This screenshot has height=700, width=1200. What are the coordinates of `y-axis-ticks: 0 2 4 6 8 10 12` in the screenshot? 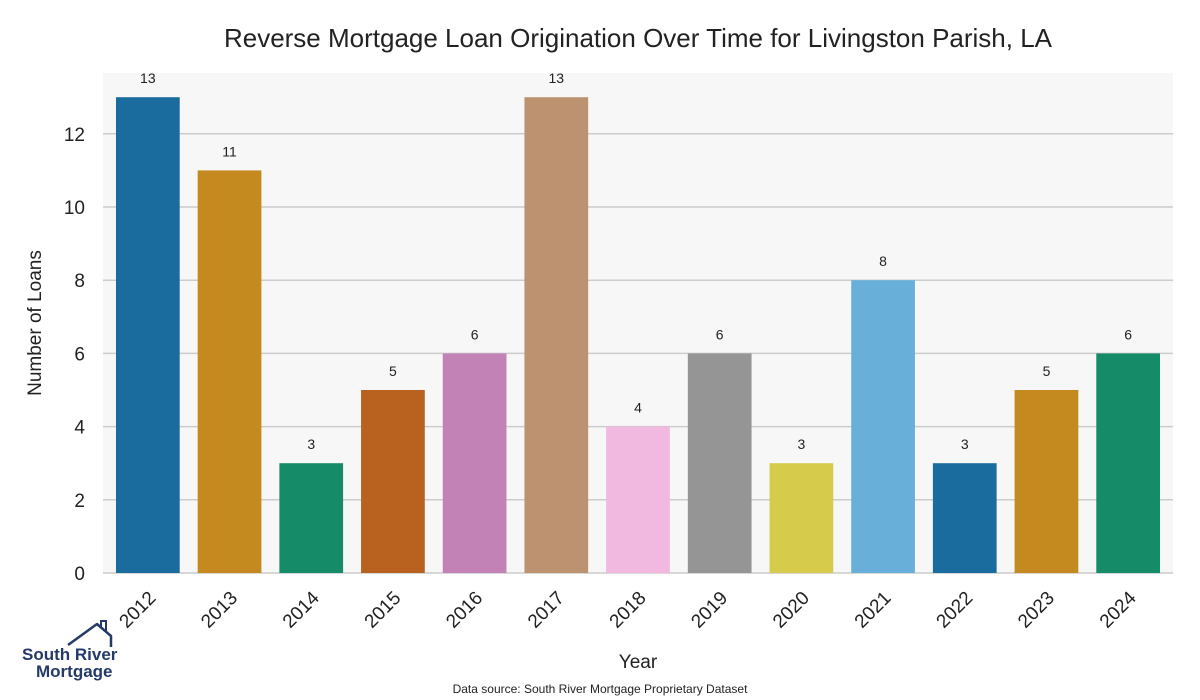 It's located at (75, 355).